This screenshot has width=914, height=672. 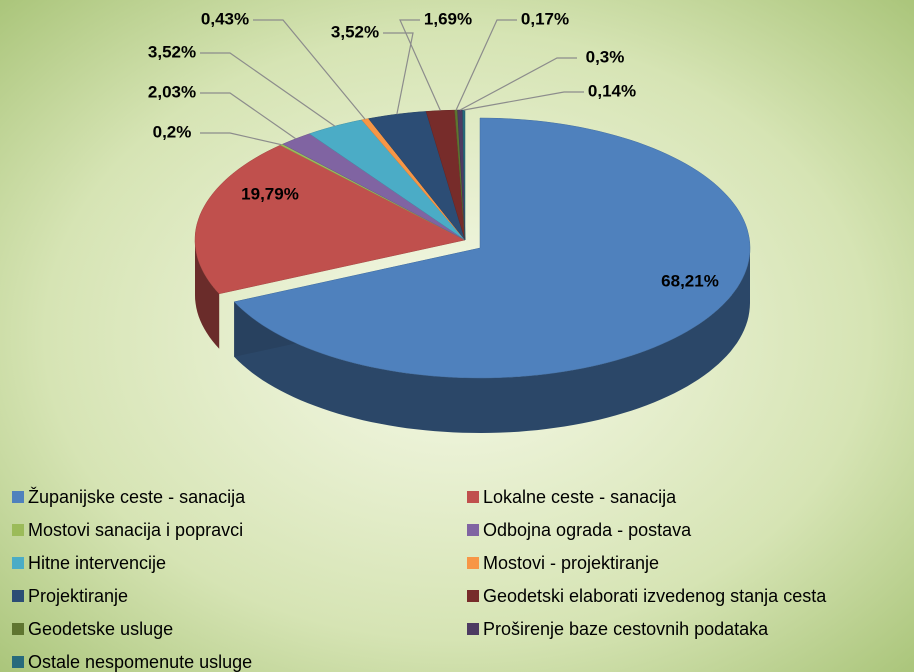 I want to click on data-label: 0,43%, so click(x=225, y=18).